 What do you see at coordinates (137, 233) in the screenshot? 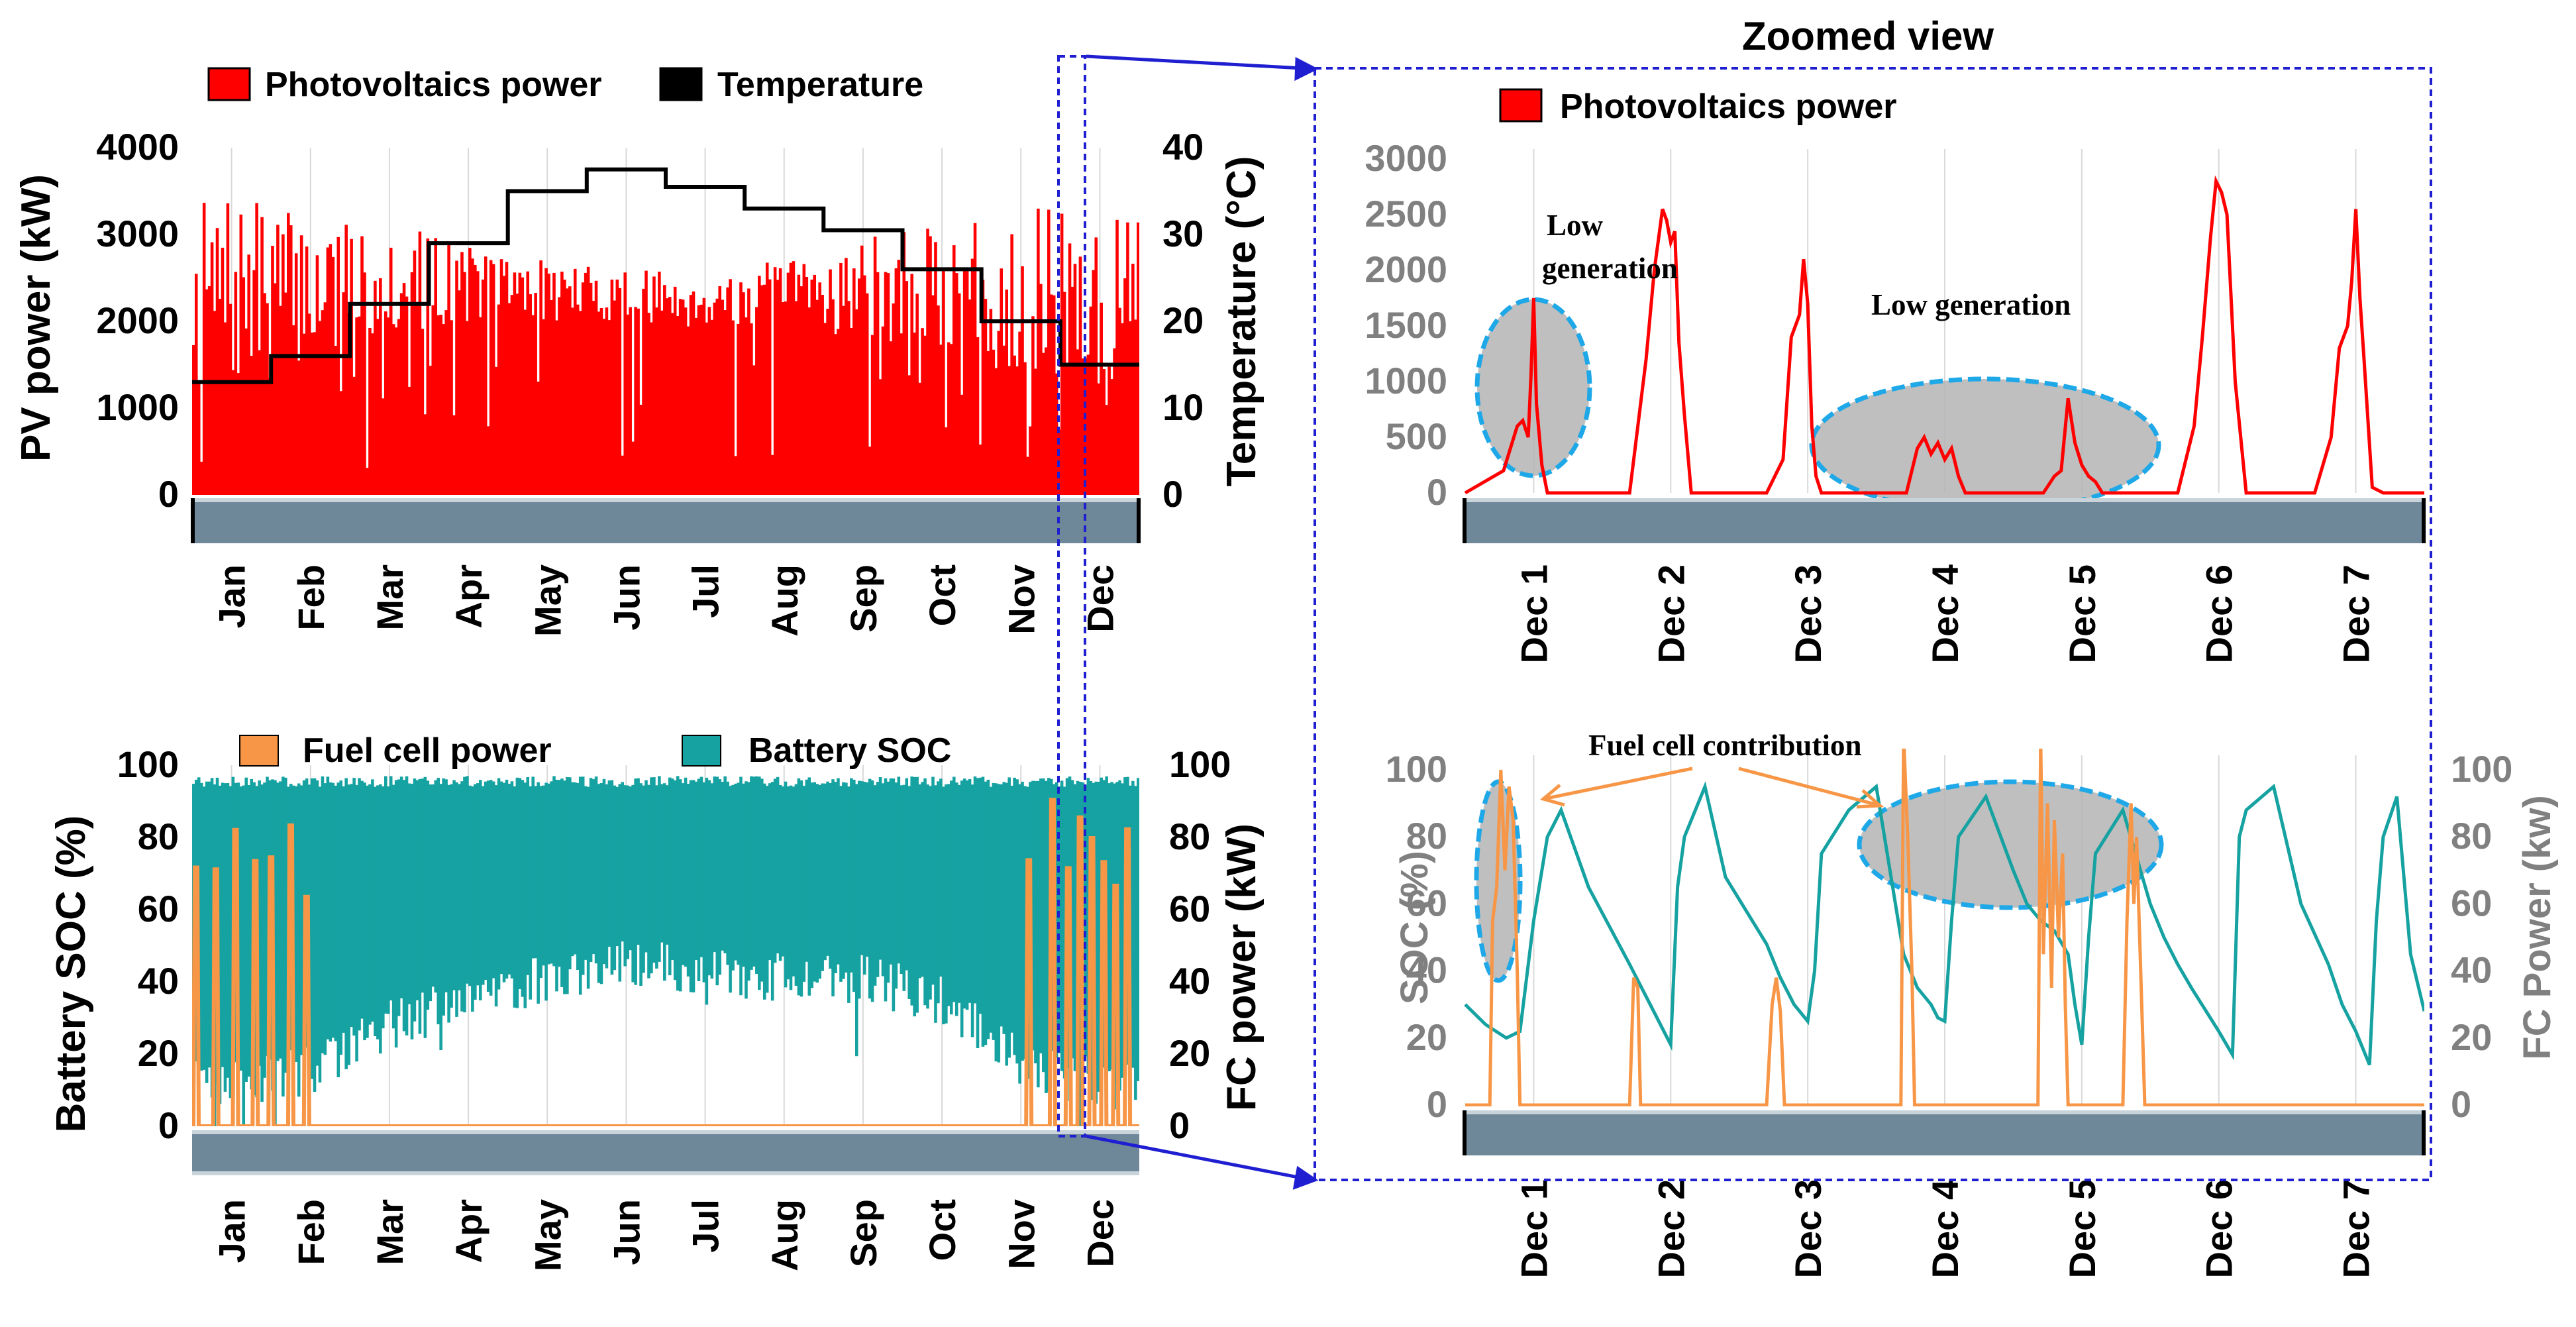
I see `y-tick-label: 3000` at bounding box center [137, 233].